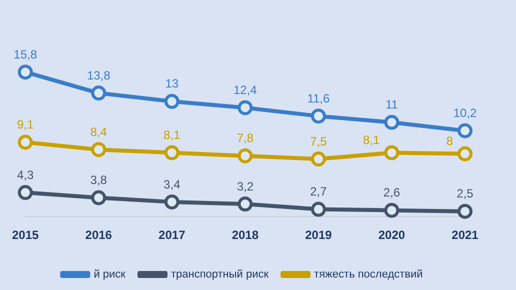  I want to click on data-label: 12,4, so click(245, 90).